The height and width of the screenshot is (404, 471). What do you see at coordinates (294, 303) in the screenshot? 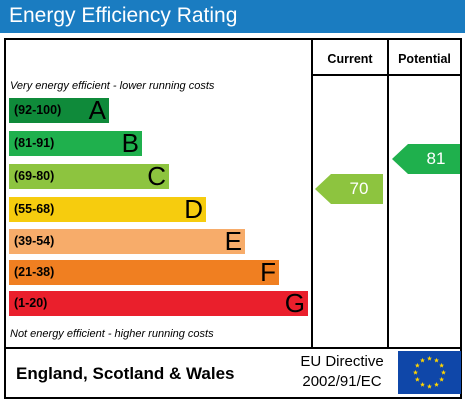
I see `band-letter: G` at bounding box center [294, 303].